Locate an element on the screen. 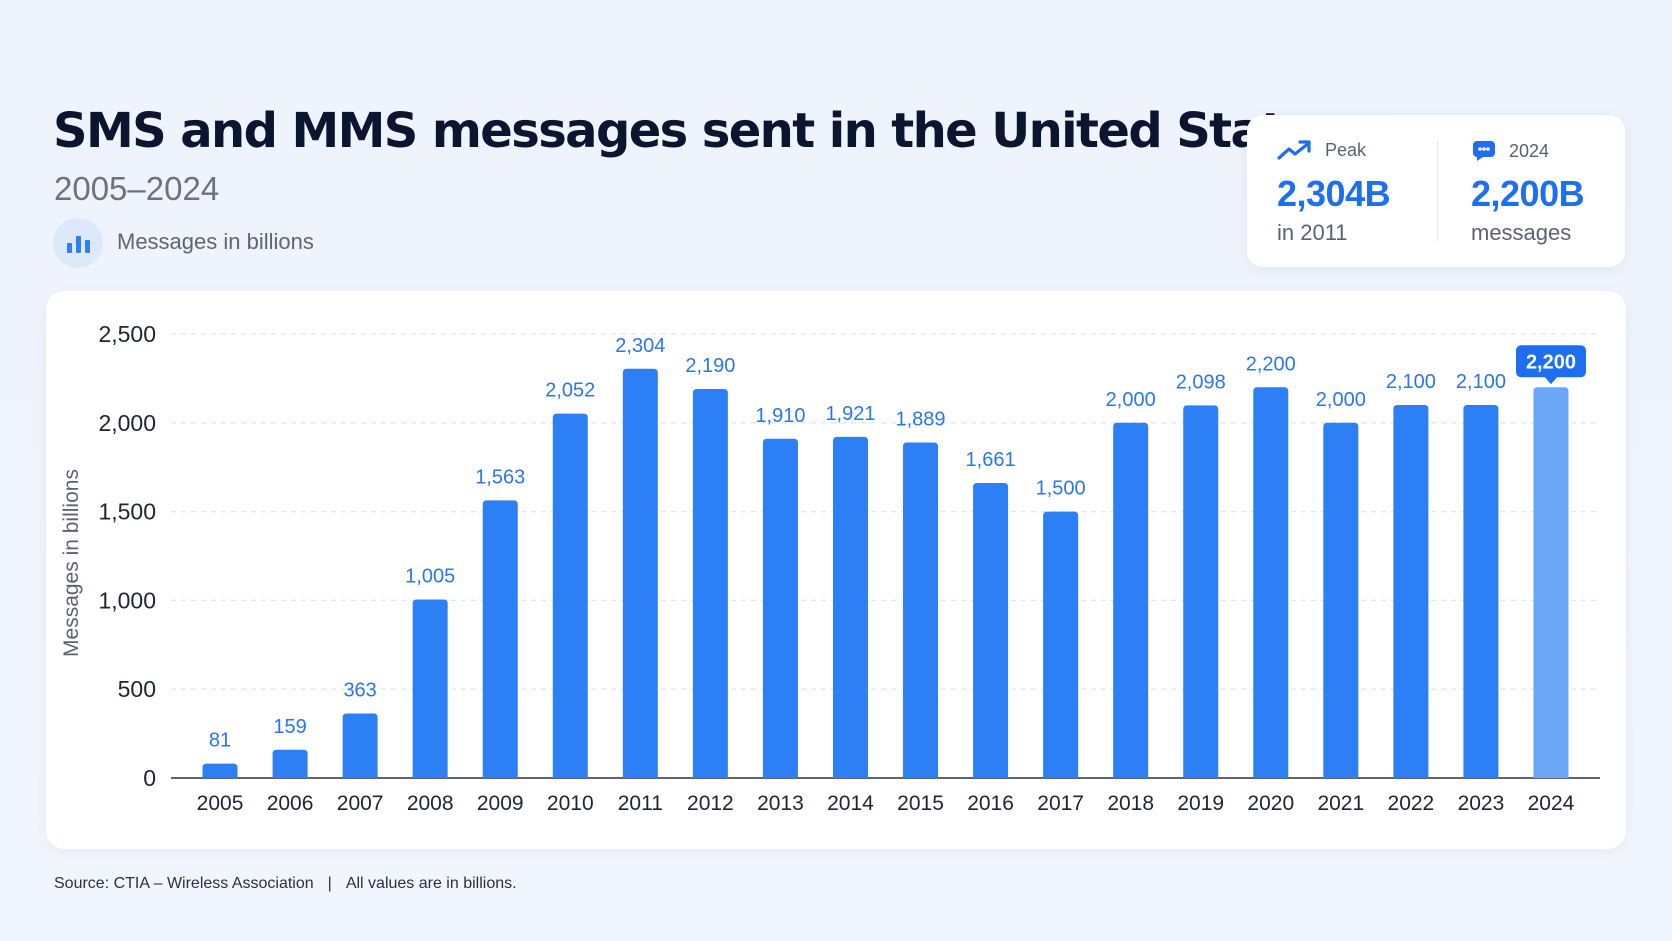 This screenshot has width=1672, height=941. stat-2024-value: 2,200B is located at coordinates (1528, 193).